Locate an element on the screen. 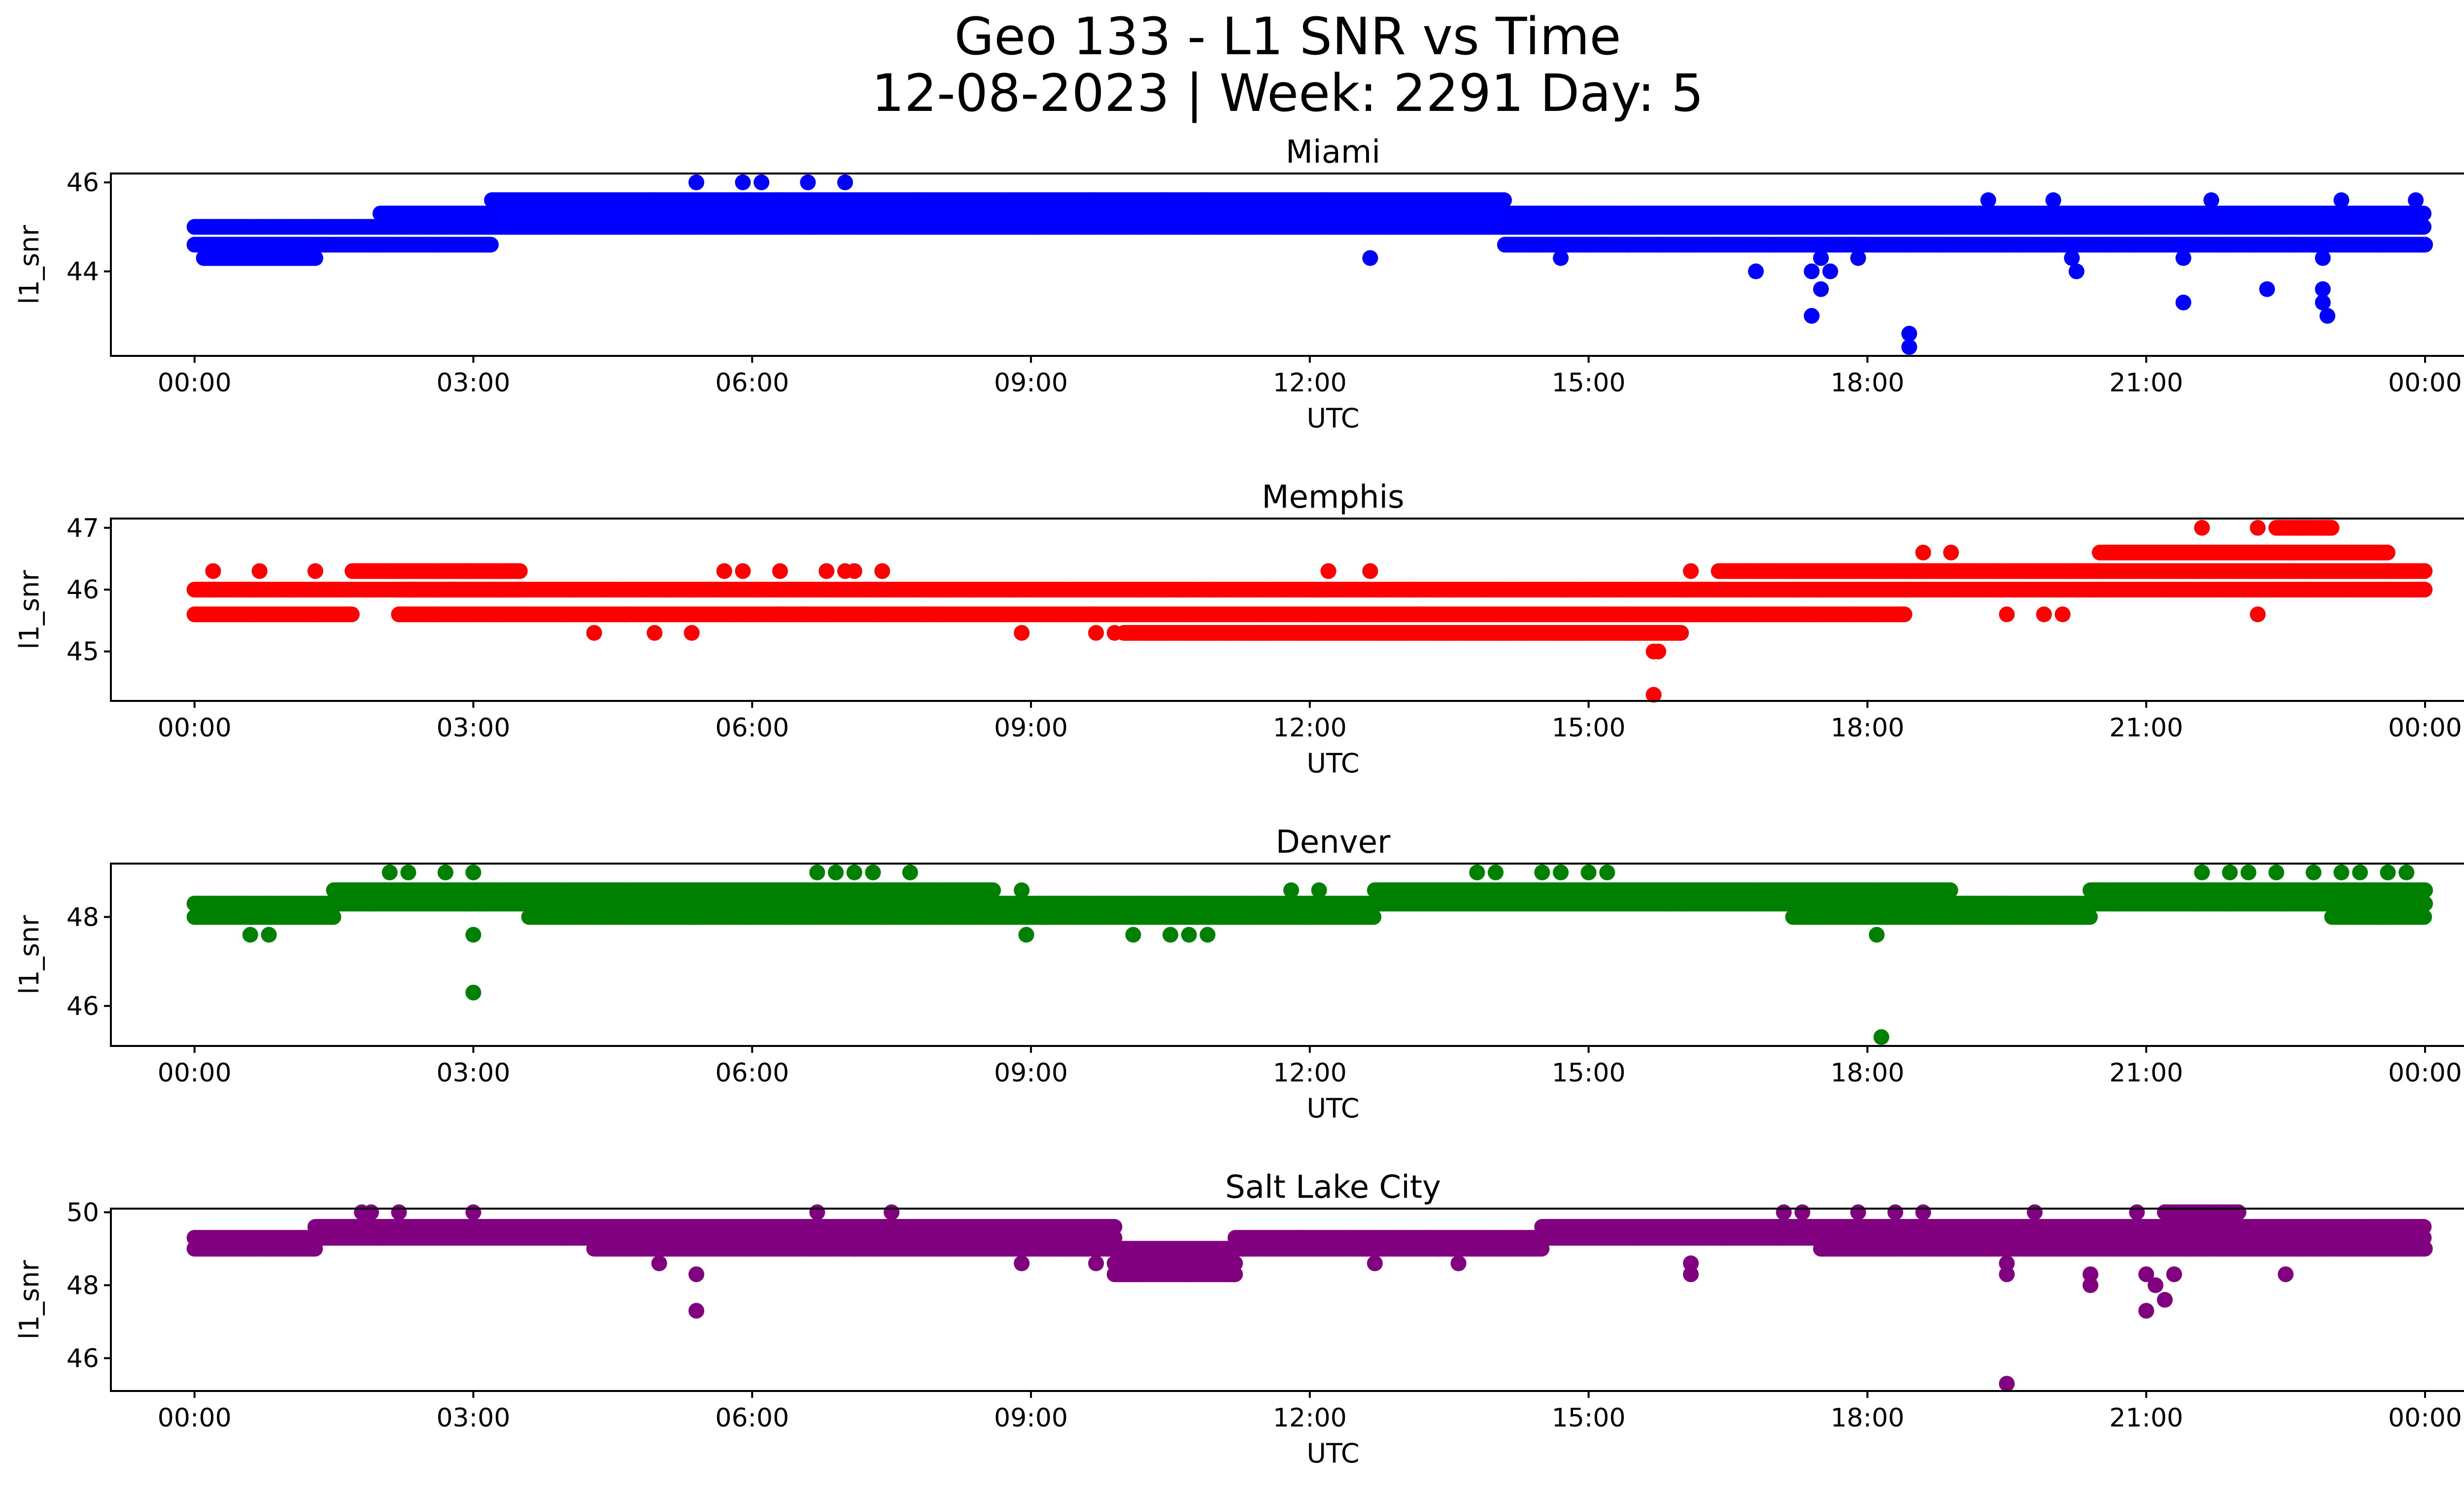  figure-title-line-2: 12-08-2023 | Week: 2291 Day: 5 is located at coordinates (1288, 93).